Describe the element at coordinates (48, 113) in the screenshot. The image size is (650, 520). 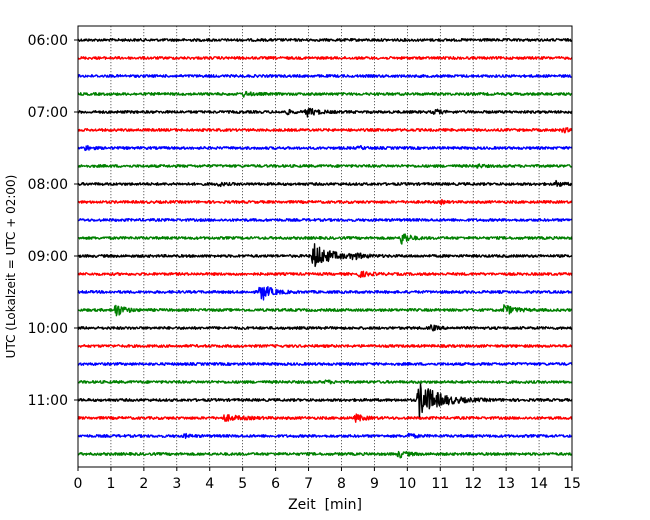
I see `y-tick-label: 07:00` at that location.